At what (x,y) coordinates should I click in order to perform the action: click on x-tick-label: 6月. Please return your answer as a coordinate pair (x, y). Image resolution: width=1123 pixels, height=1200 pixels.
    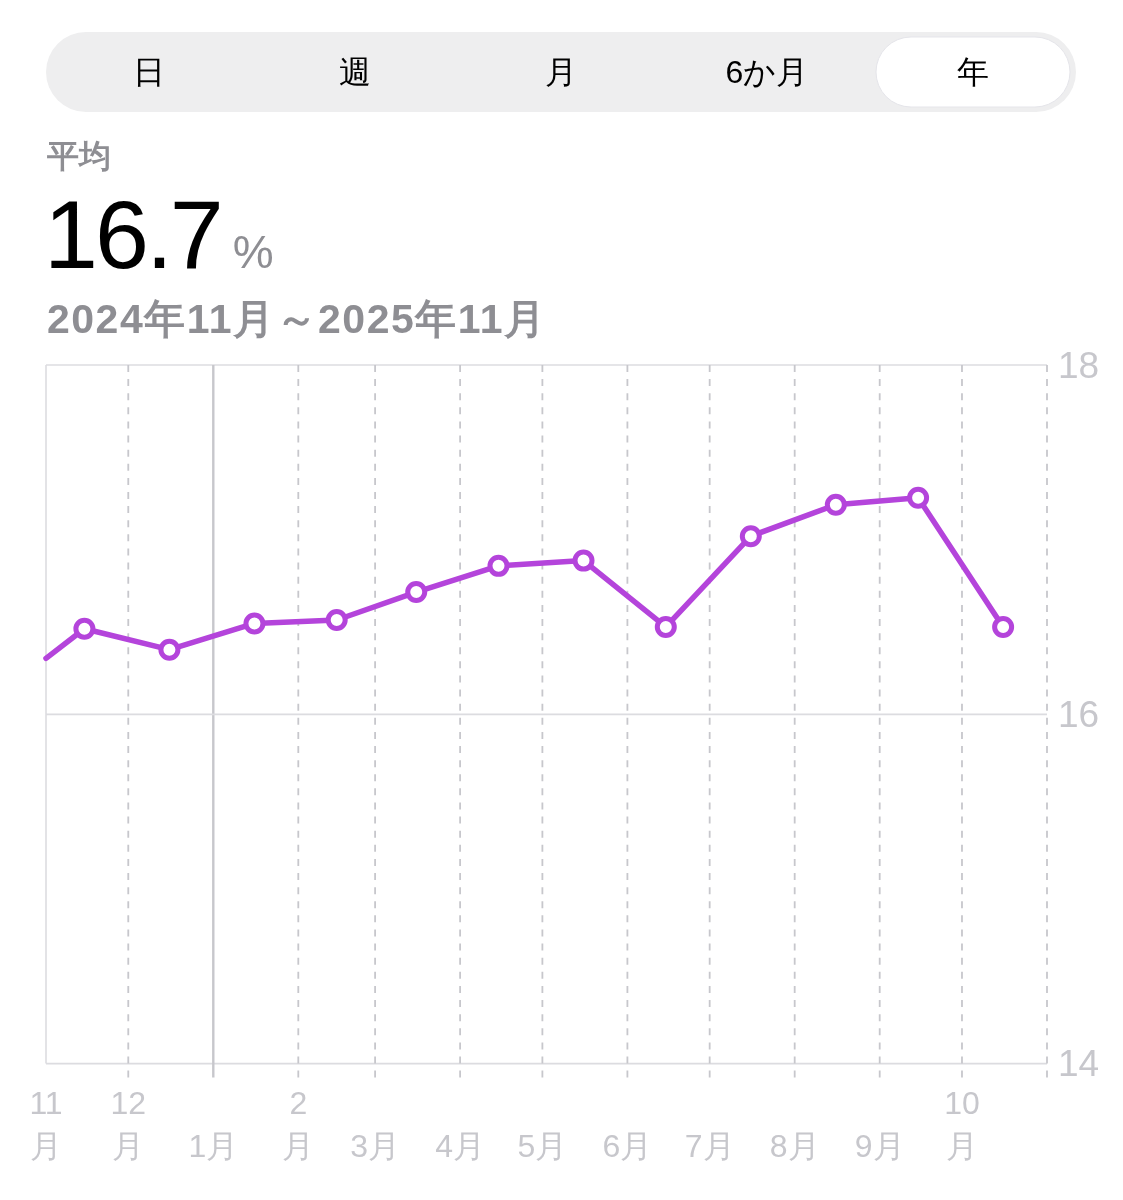
    Looking at the image, I should click on (627, 1146).